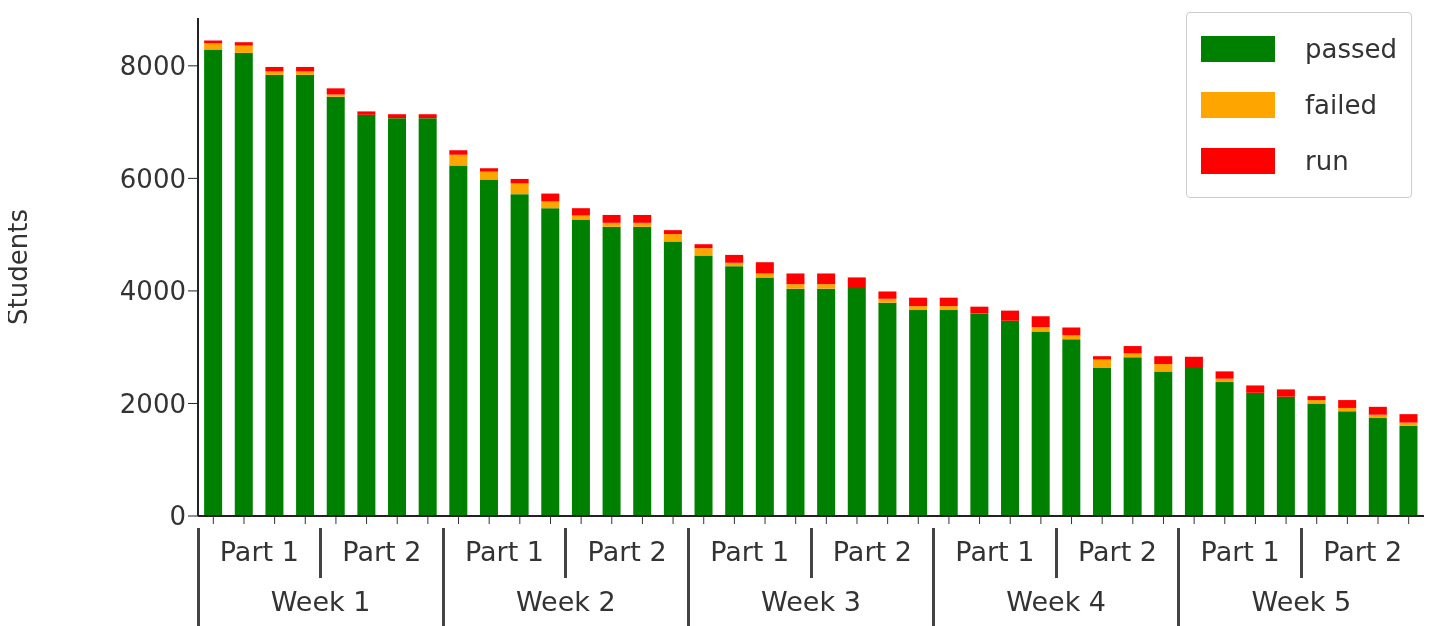 Image resolution: width=1431 pixels, height=626 pixels. I want to click on legend-label: failed, so click(1341, 105).